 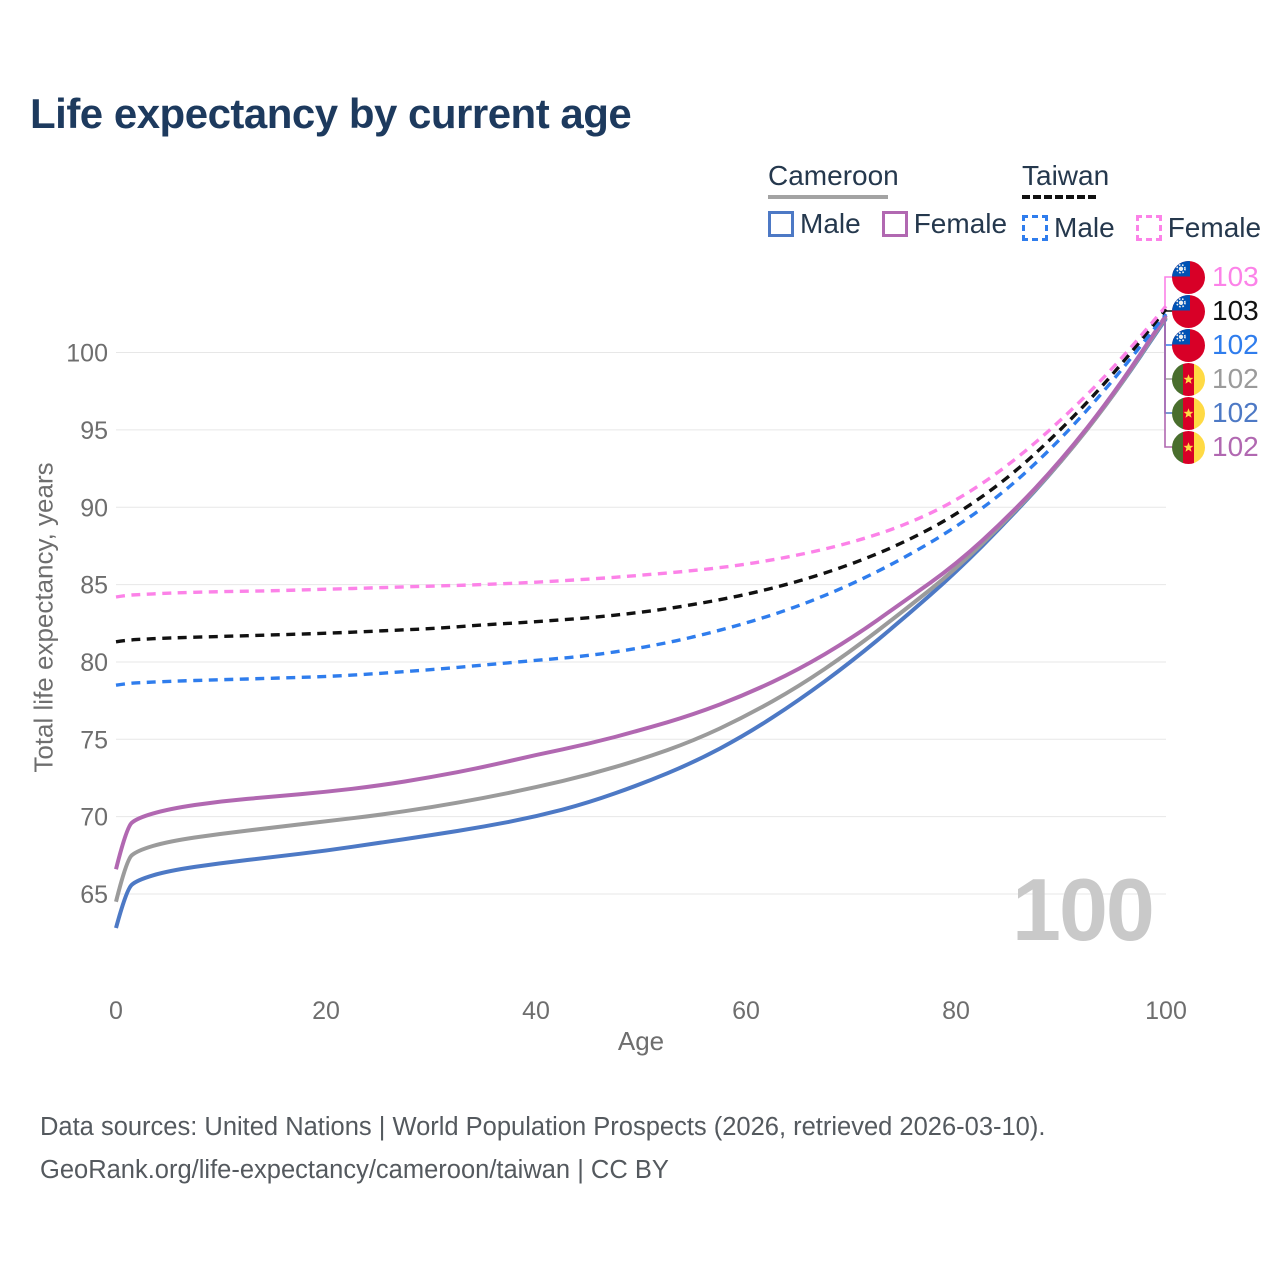 I want to click on end-label-taiwan-total: 103, so click(x=1215, y=311).